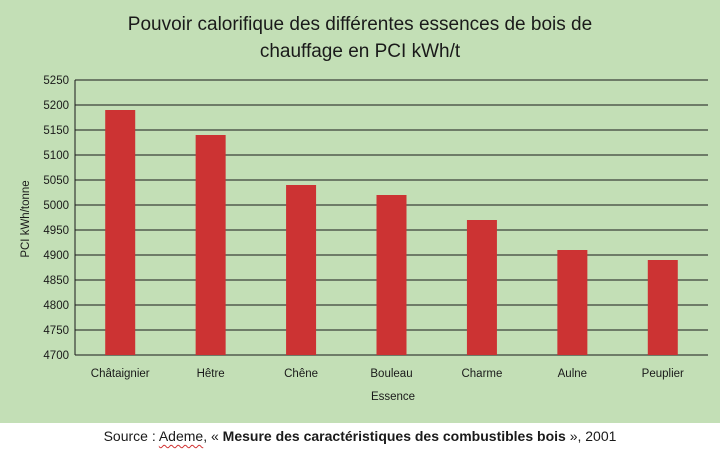 The height and width of the screenshot is (457, 720). Describe the element at coordinates (56, 356) in the screenshot. I see `y-tick-label: 4700` at that location.